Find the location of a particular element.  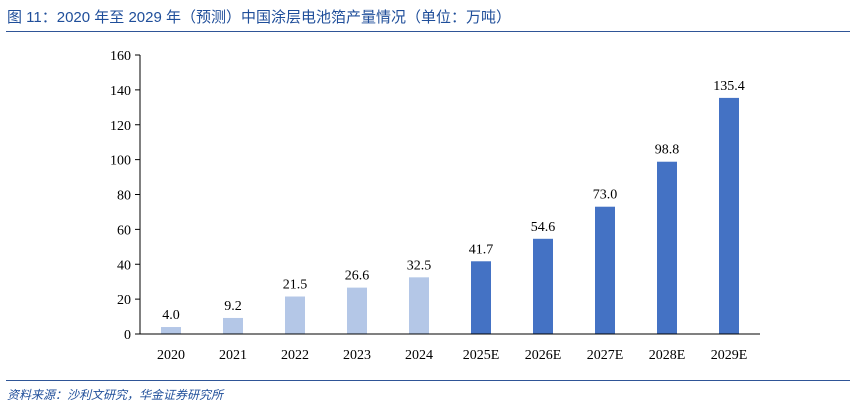

y-tick-label: 0 is located at coordinates (127, 335).